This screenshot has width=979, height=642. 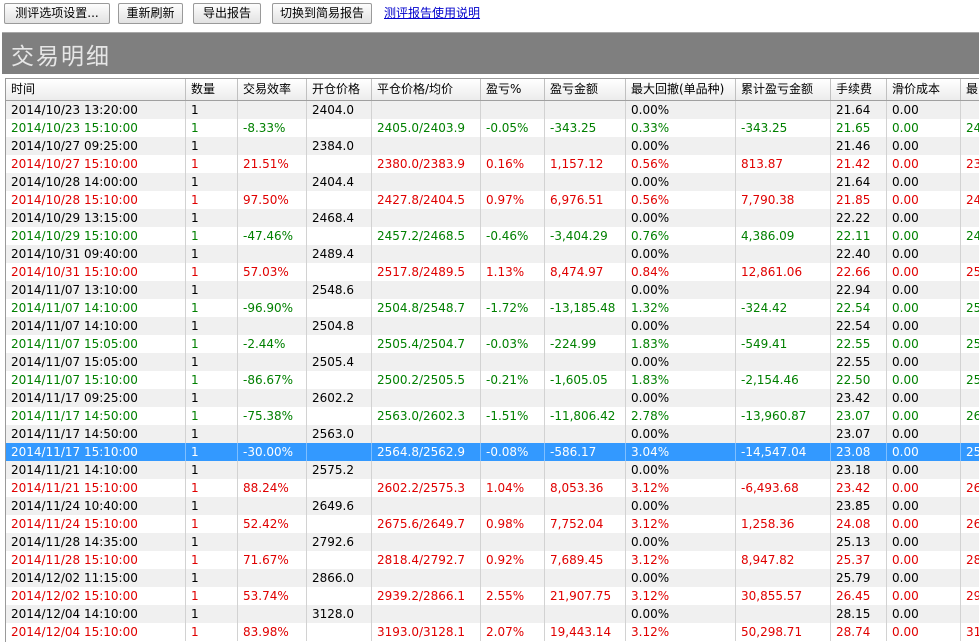 What do you see at coordinates (426, 164) in the screenshot?
I see `cell-close-price: 2380.0/2383.9` at bounding box center [426, 164].